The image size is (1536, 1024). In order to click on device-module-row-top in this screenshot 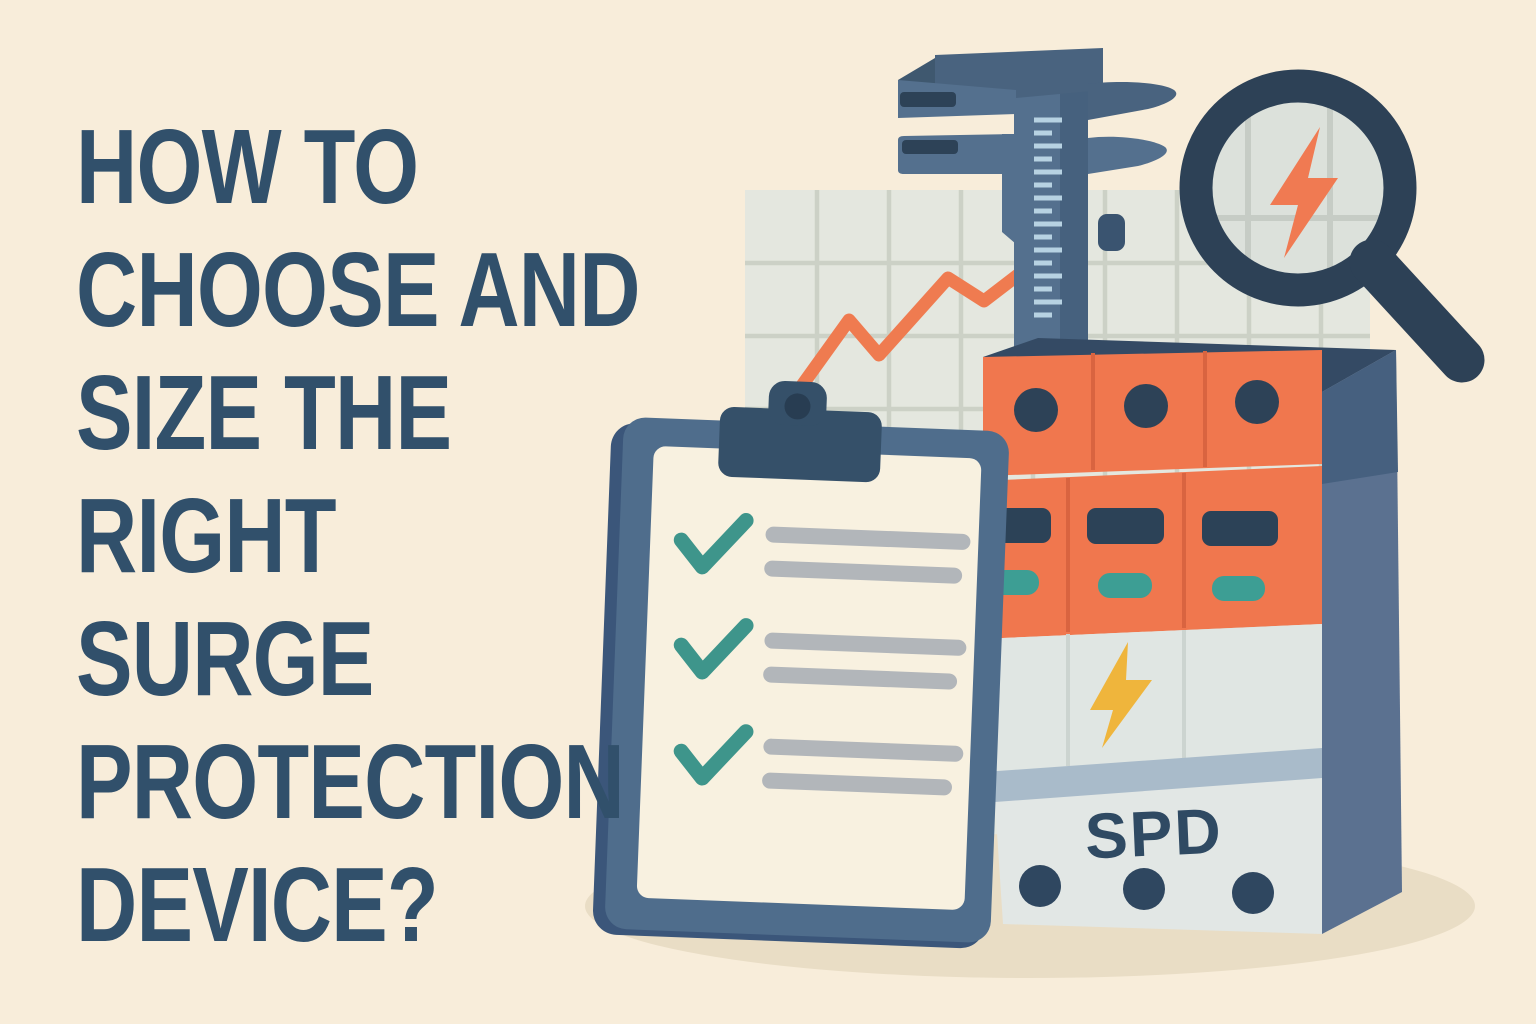, I will do `click(1152, 413)`.